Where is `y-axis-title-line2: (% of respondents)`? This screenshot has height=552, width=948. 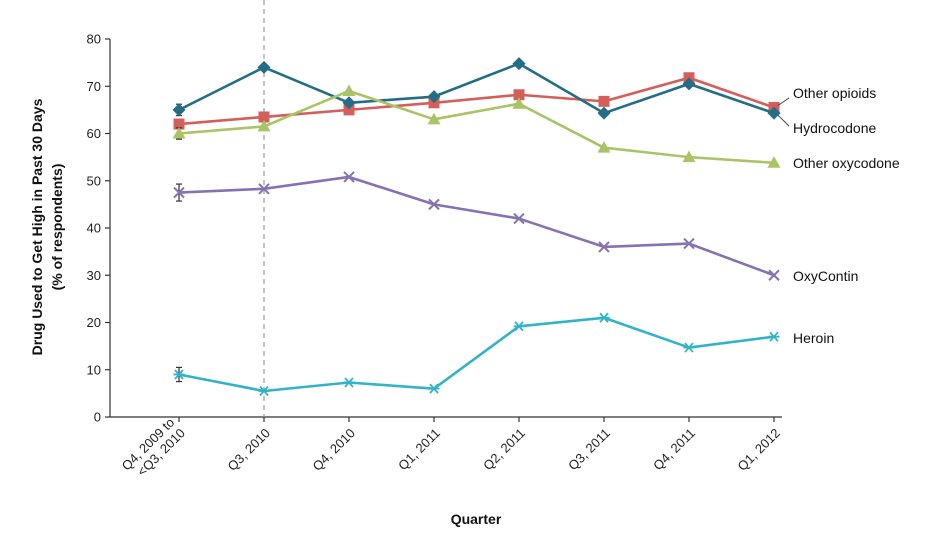 y-axis-title-line2: (% of respondents) is located at coordinates (57, 227).